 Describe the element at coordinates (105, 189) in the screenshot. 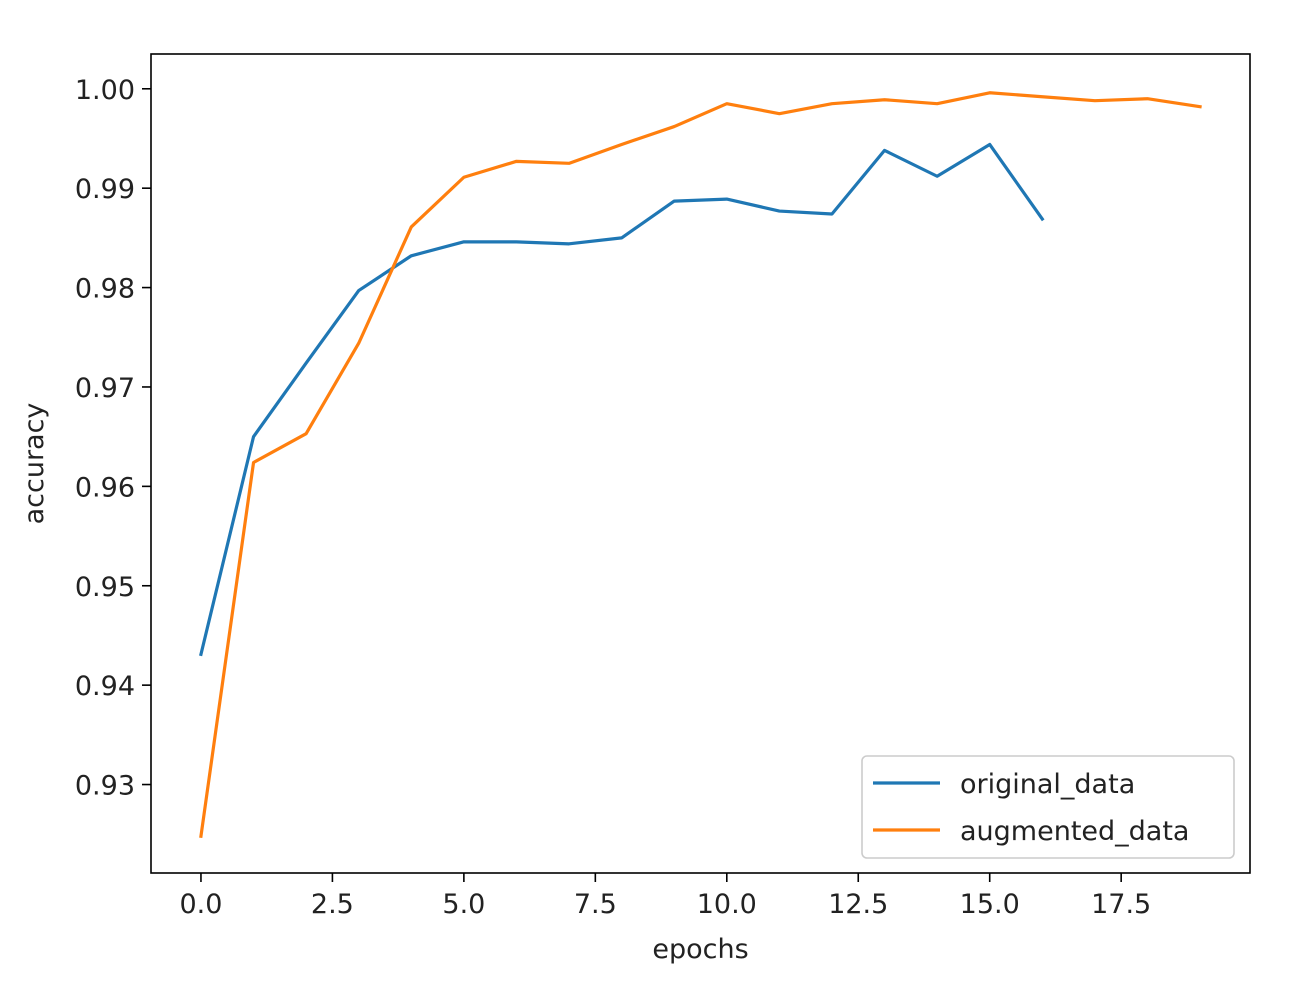

I see `y-tick-label: 0.99` at that location.